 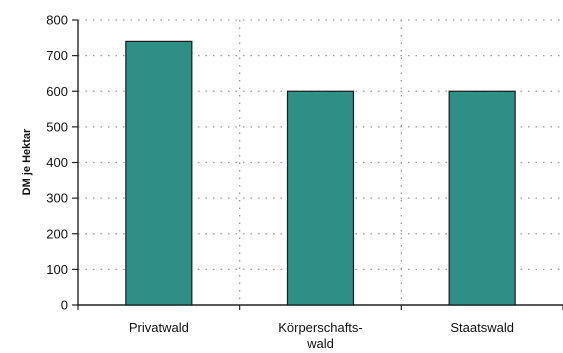 I want to click on x-category-label: Privatwald, so click(x=159, y=327).